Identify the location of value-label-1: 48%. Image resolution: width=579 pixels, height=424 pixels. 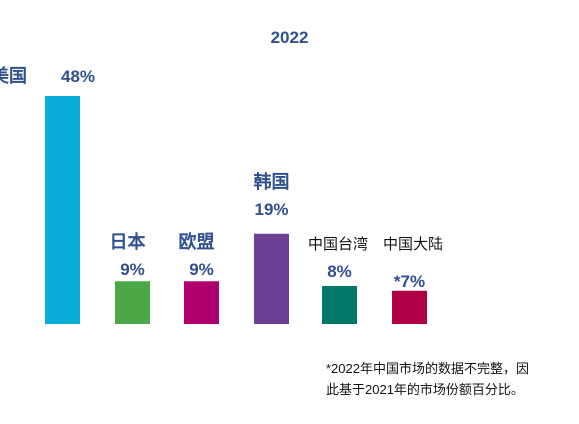
(78, 76).